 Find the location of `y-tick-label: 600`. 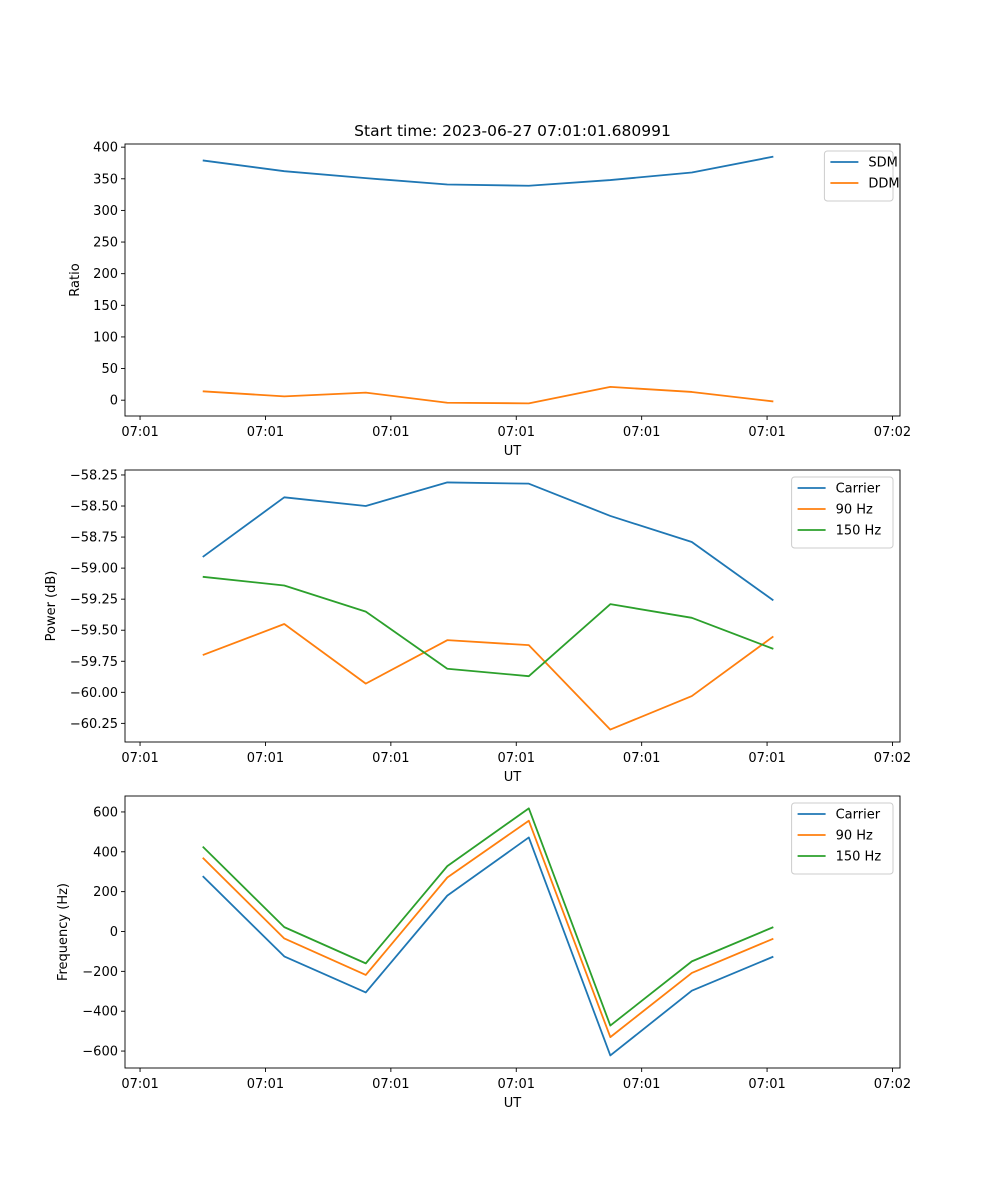

y-tick-label: 600 is located at coordinates (105, 812).